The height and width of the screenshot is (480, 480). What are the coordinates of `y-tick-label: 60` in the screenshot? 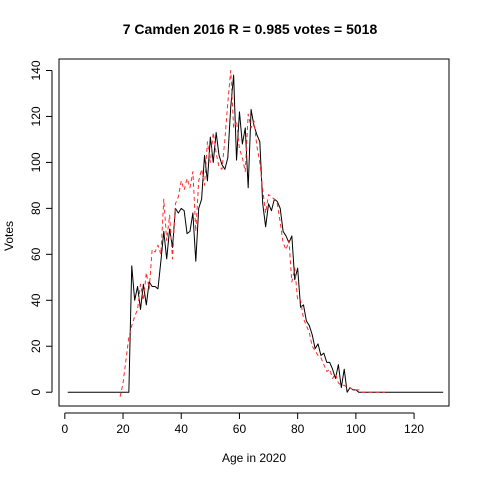 It's located at (36, 254).